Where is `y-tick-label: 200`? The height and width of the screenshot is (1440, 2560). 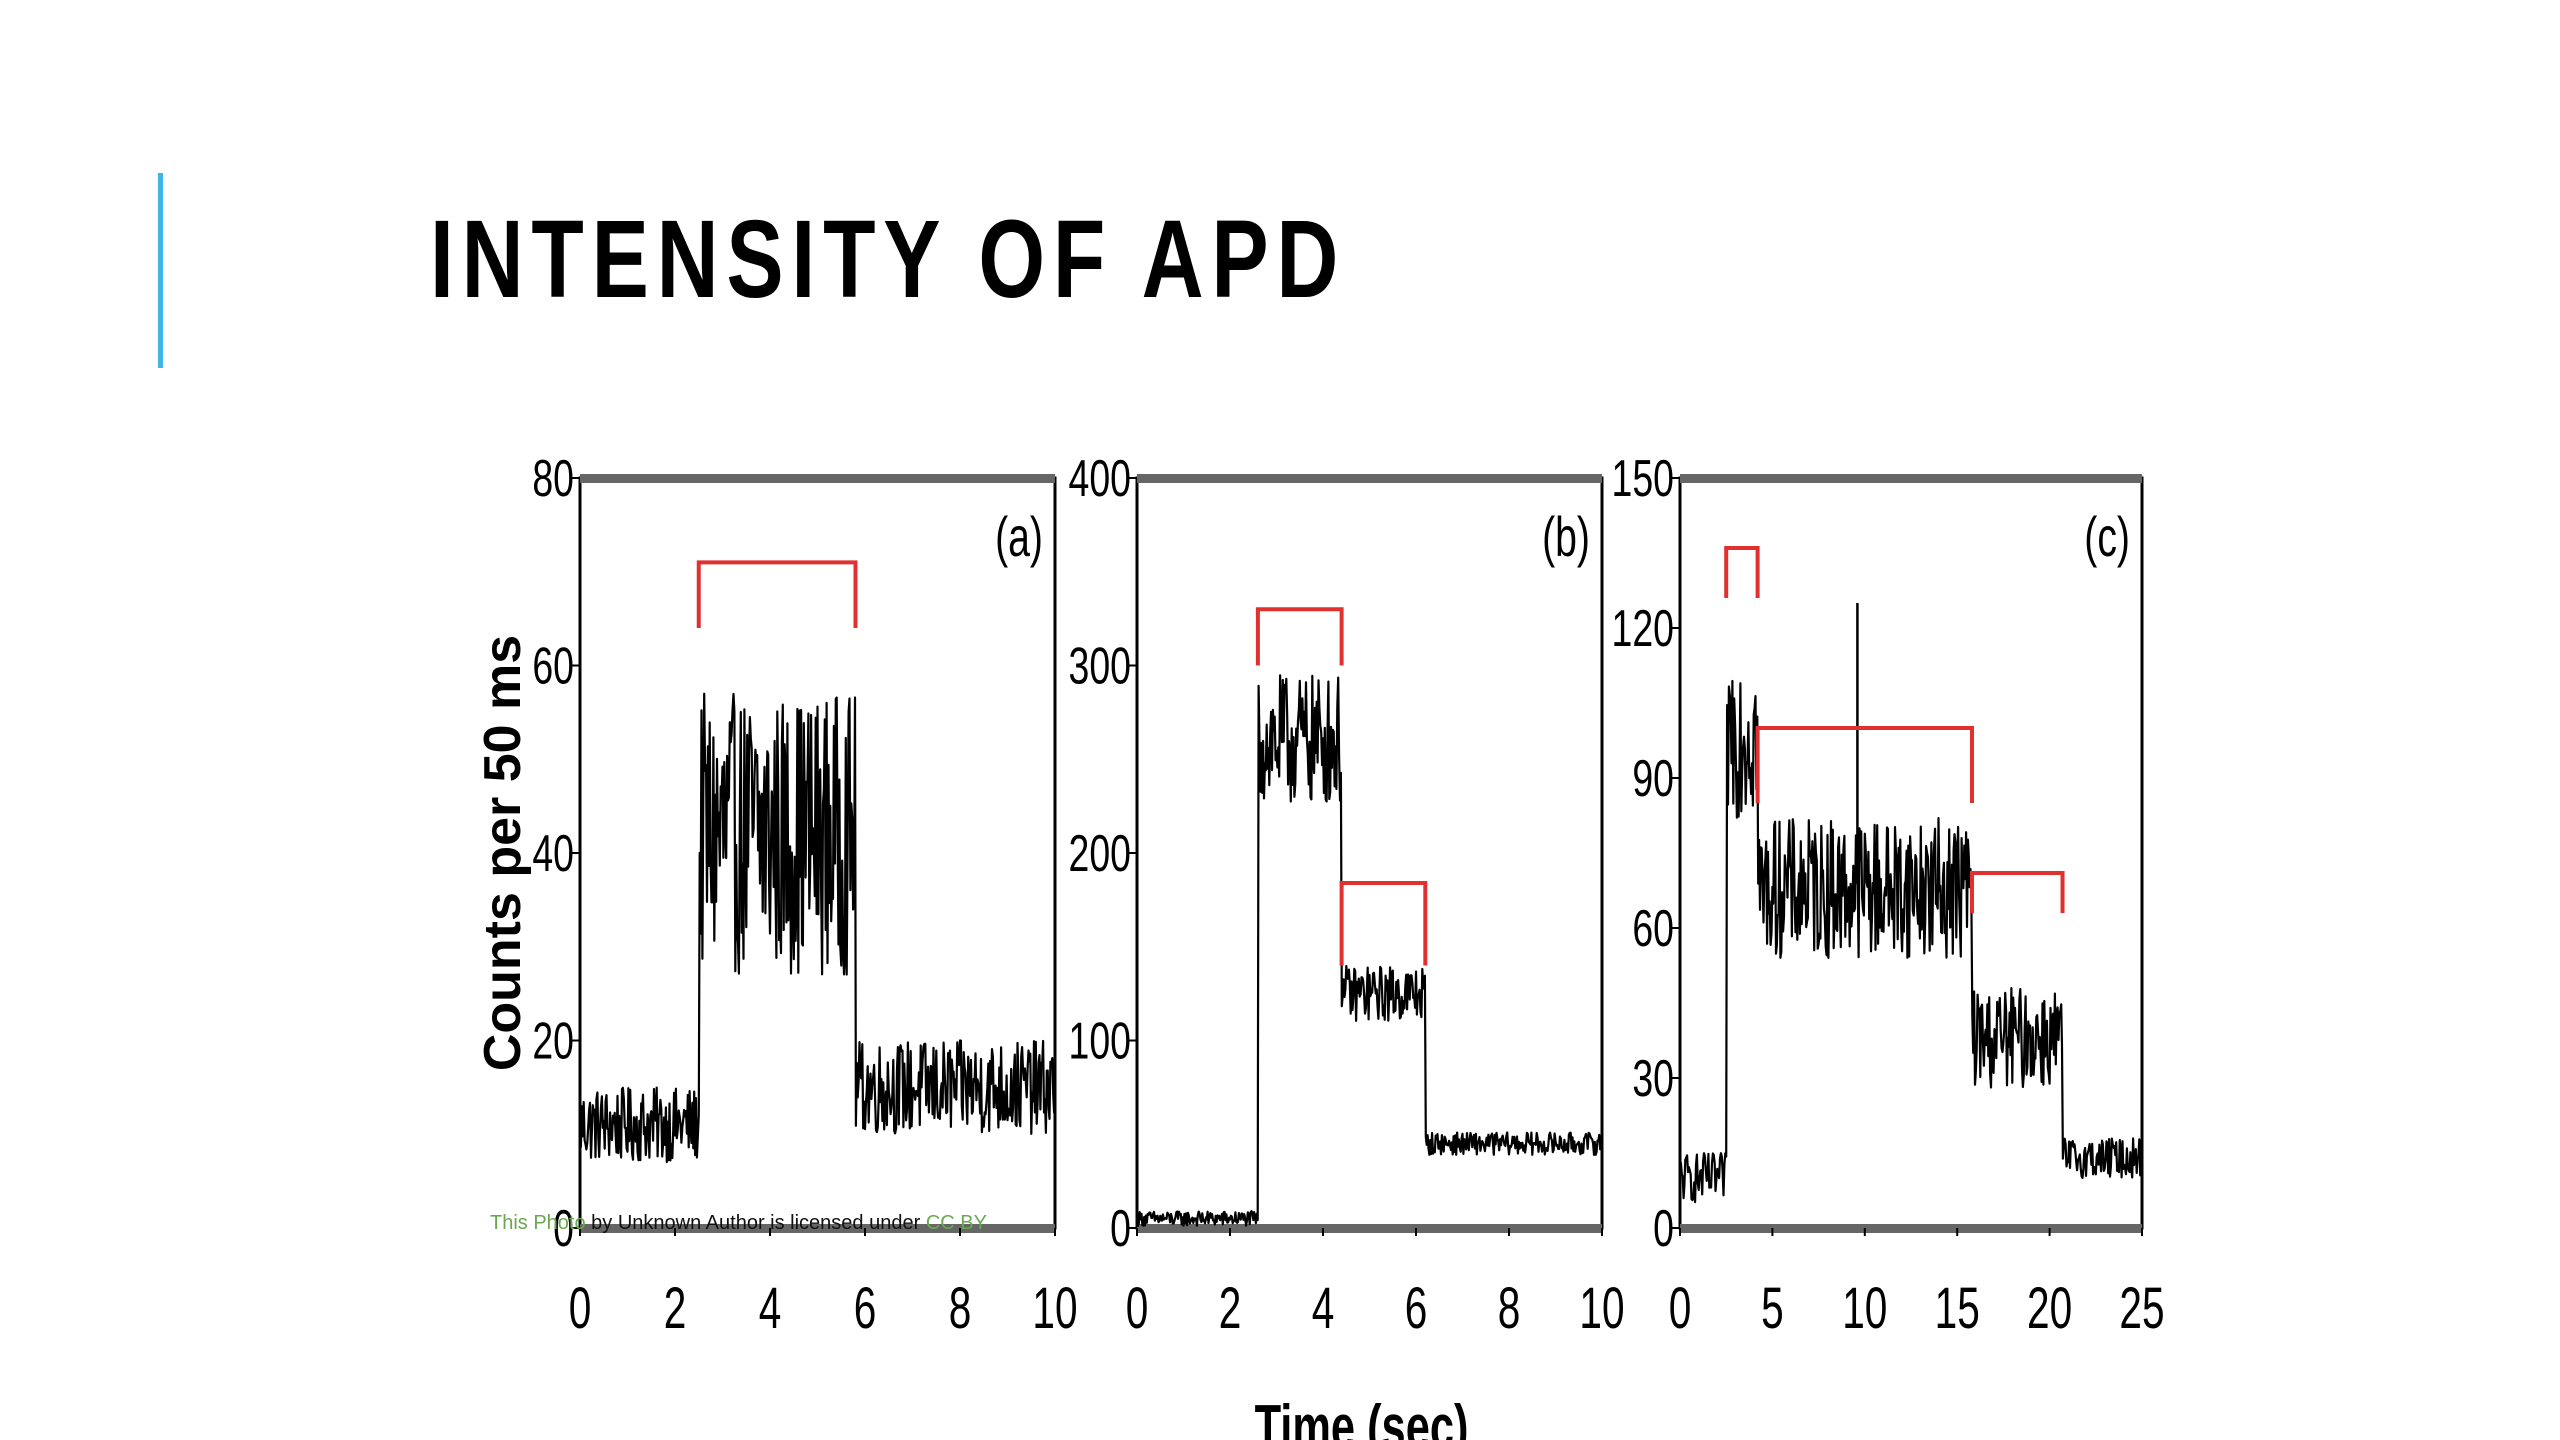 y-tick-label: 200 is located at coordinates (1100, 853).